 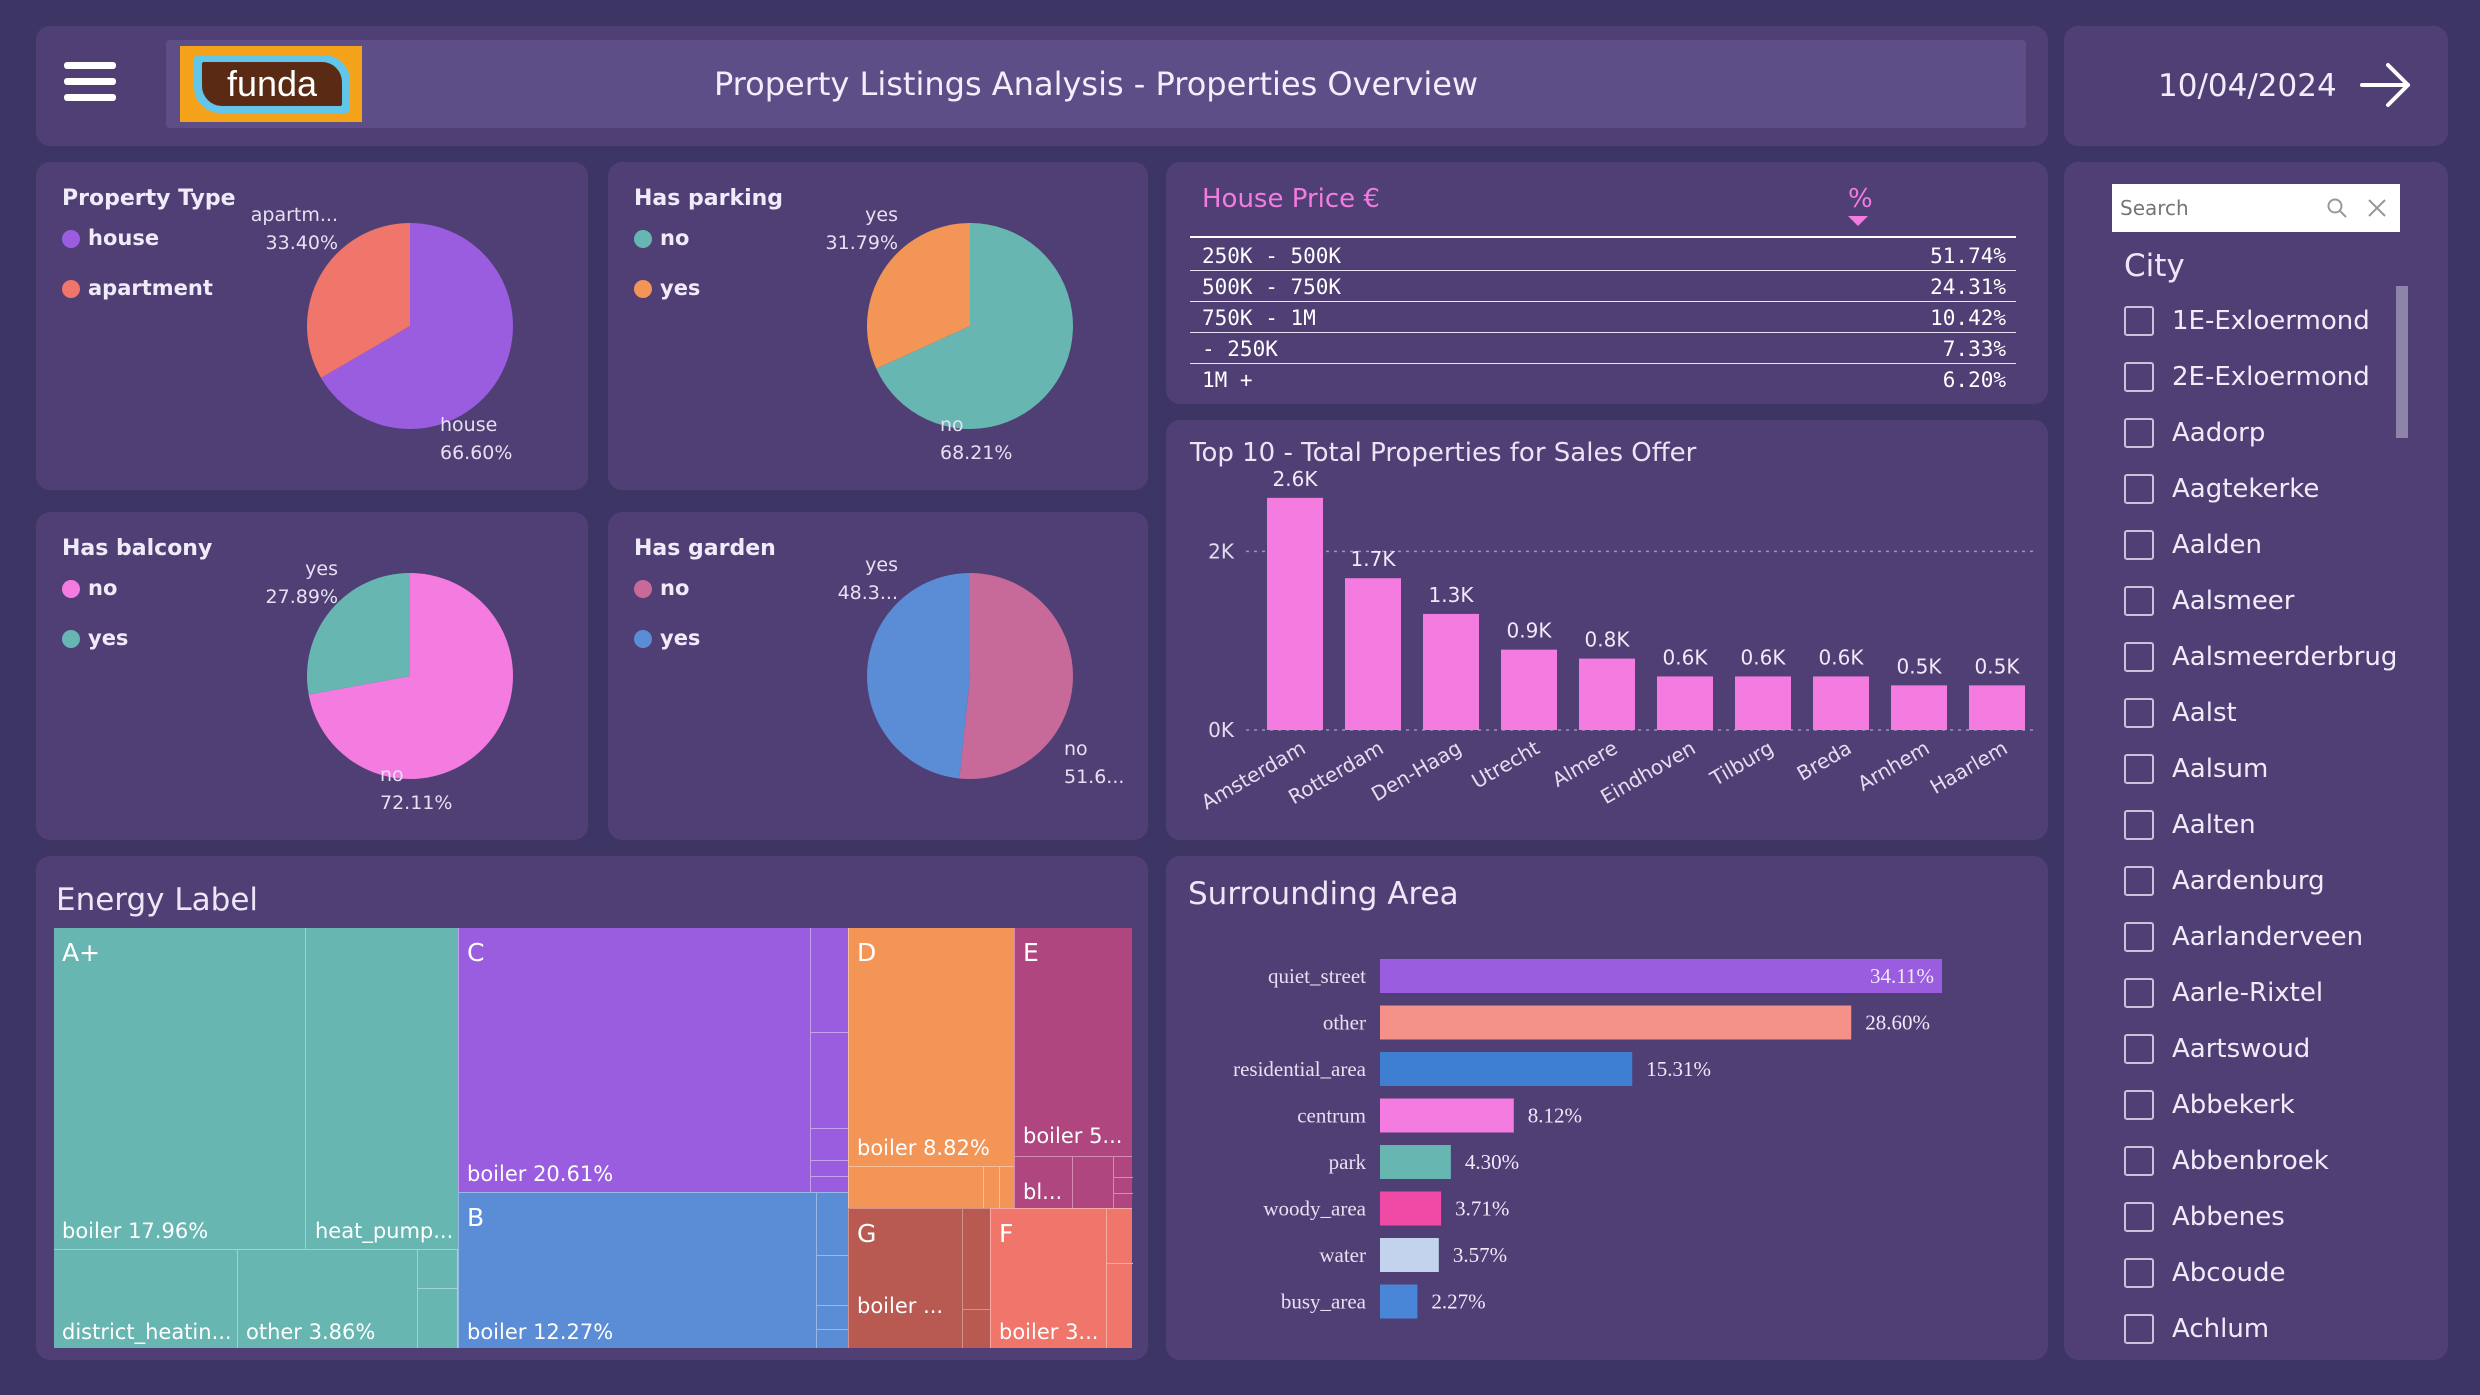 What do you see at coordinates (2377, 208) in the screenshot?
I see `close-icon` at bounding box center [2377, 208].